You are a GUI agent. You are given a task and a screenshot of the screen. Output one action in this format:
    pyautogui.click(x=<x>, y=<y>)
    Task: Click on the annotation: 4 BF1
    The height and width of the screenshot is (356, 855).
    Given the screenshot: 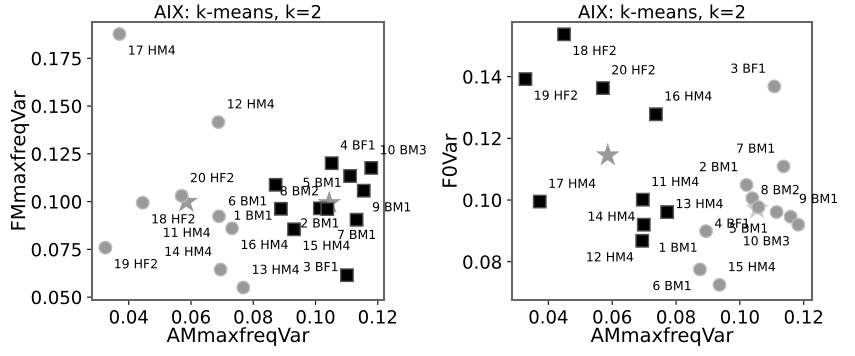 What is the action you would take?
    pyautogui.click(x=357, y=145)
    